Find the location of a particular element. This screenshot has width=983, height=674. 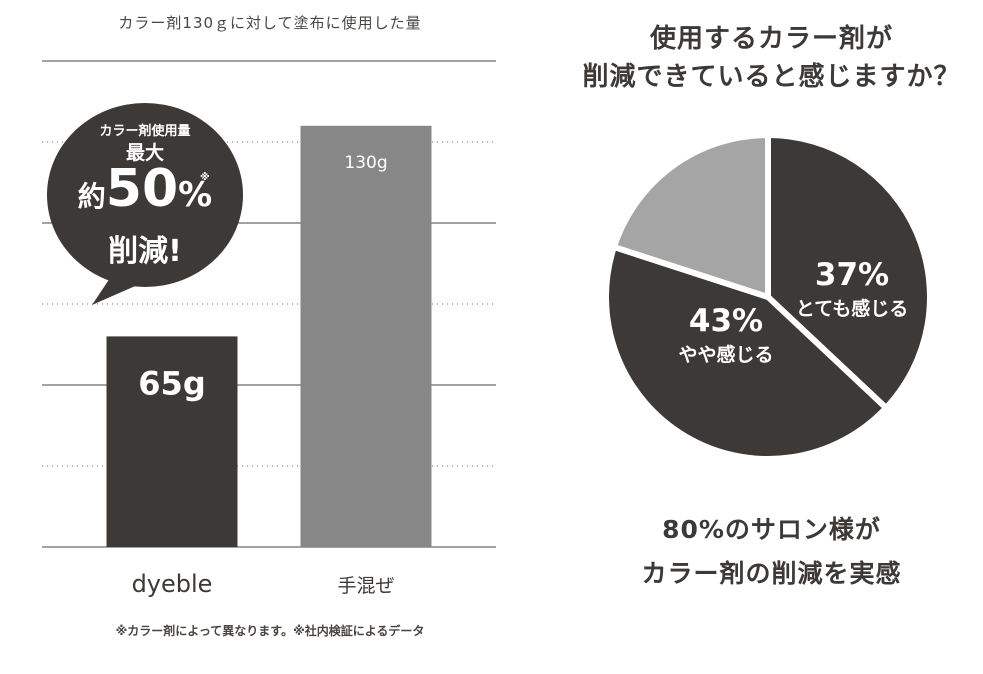

pie-value-label: 43% is located at coordinates (726, 321).